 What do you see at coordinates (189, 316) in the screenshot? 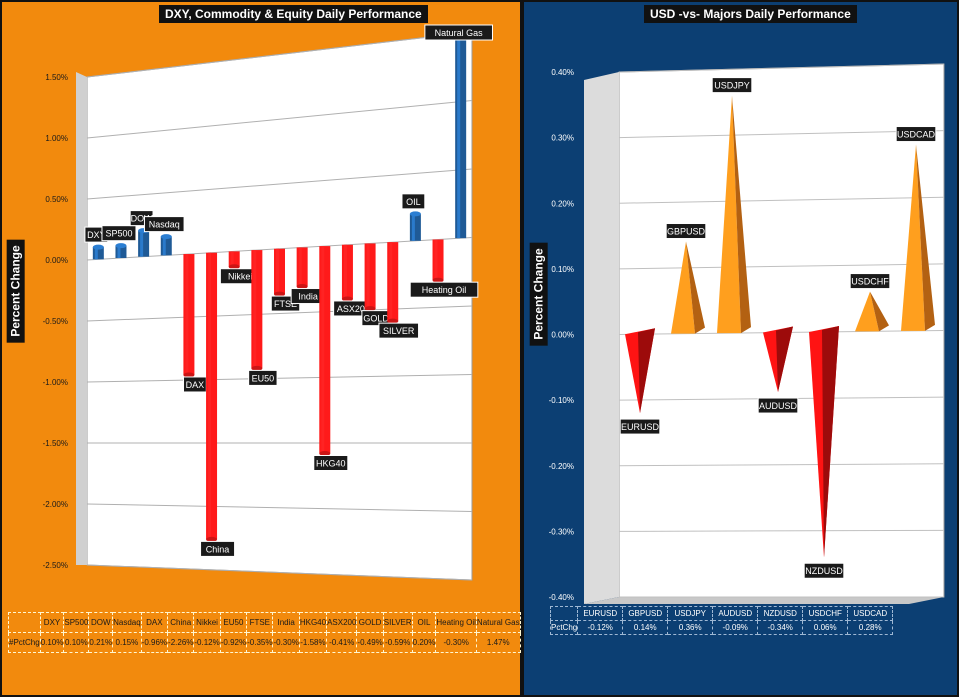
I see `left-bar-dax` at bounding box center [189, 316].